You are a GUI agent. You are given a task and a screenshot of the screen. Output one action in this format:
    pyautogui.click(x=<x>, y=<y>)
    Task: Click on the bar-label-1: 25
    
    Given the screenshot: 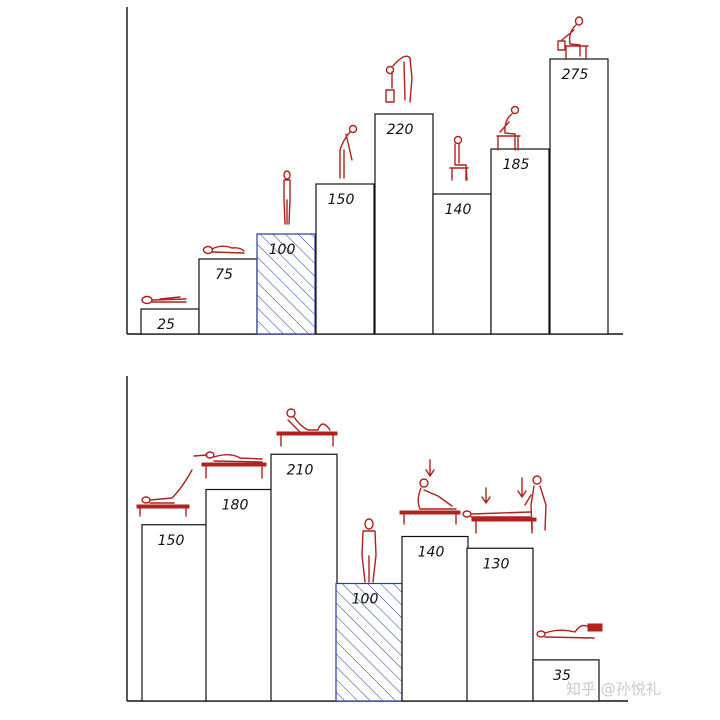 What is the action you would take?
    pyautogui.click(x=166, y=325)
    